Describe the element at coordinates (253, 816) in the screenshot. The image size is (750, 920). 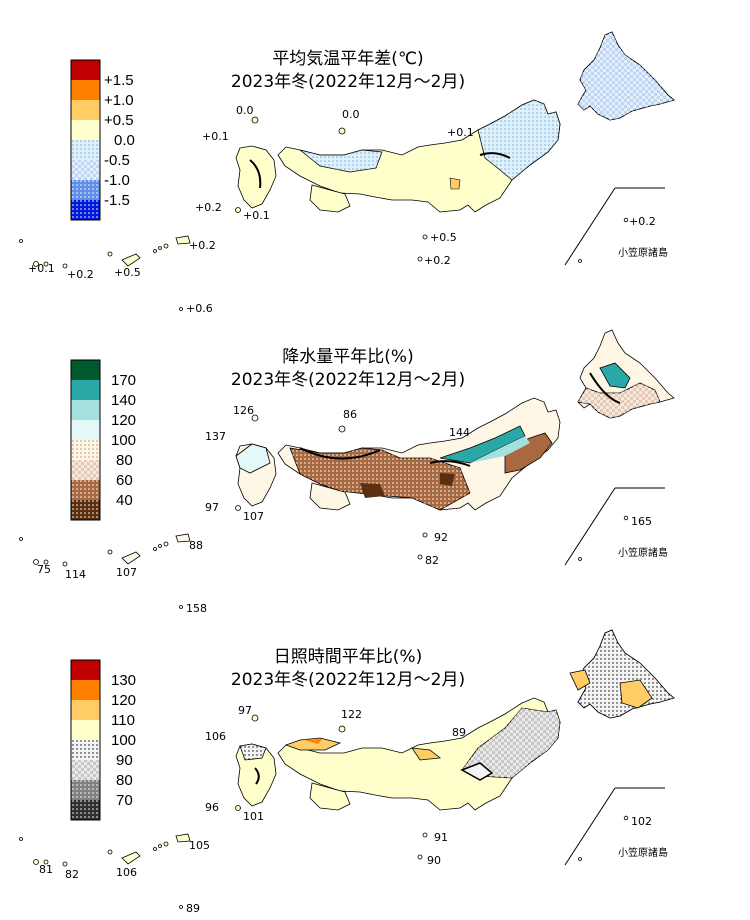
I see `station-value: 101` at that location.